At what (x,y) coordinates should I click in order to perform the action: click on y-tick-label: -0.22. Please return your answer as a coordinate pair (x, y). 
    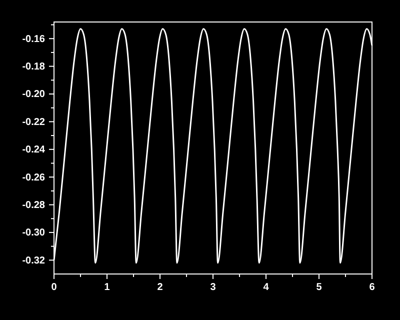
    Looking at the image, I should click on (34, 122).